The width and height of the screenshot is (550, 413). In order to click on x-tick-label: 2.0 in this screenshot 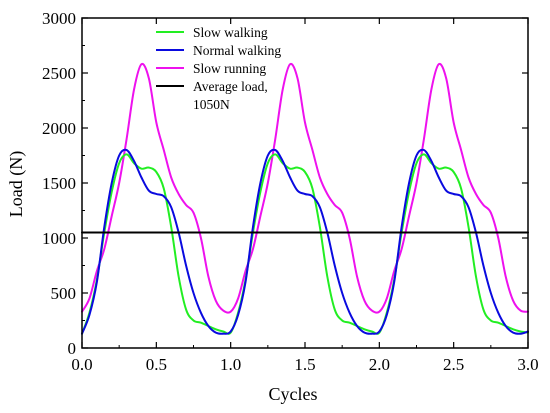, I will do `click(379, 364)`.